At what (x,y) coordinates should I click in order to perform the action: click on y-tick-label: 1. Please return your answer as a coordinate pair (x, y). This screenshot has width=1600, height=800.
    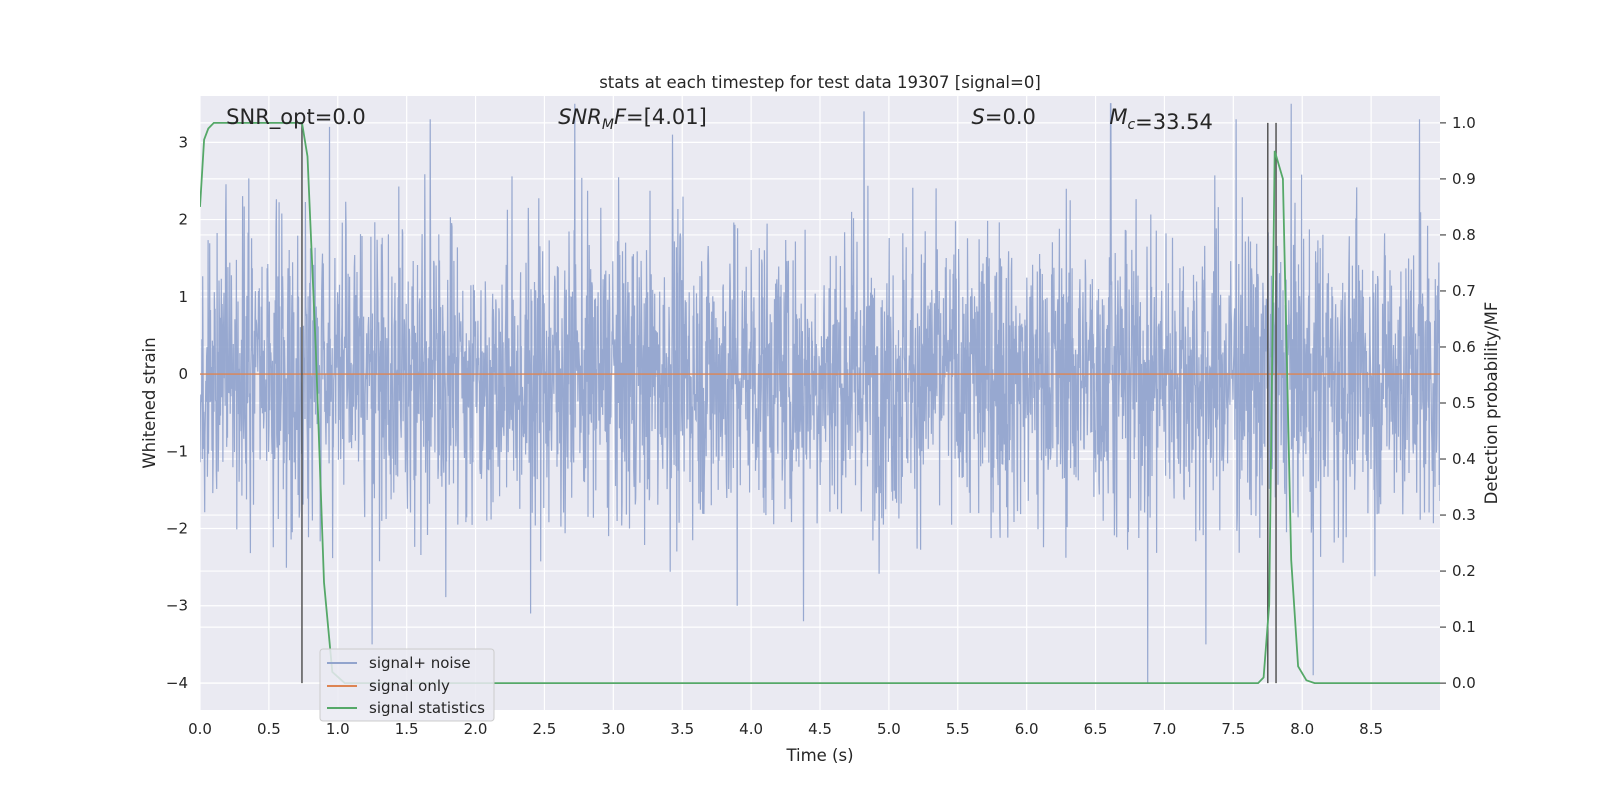
    Looking at the image, I should click on (183, 297).